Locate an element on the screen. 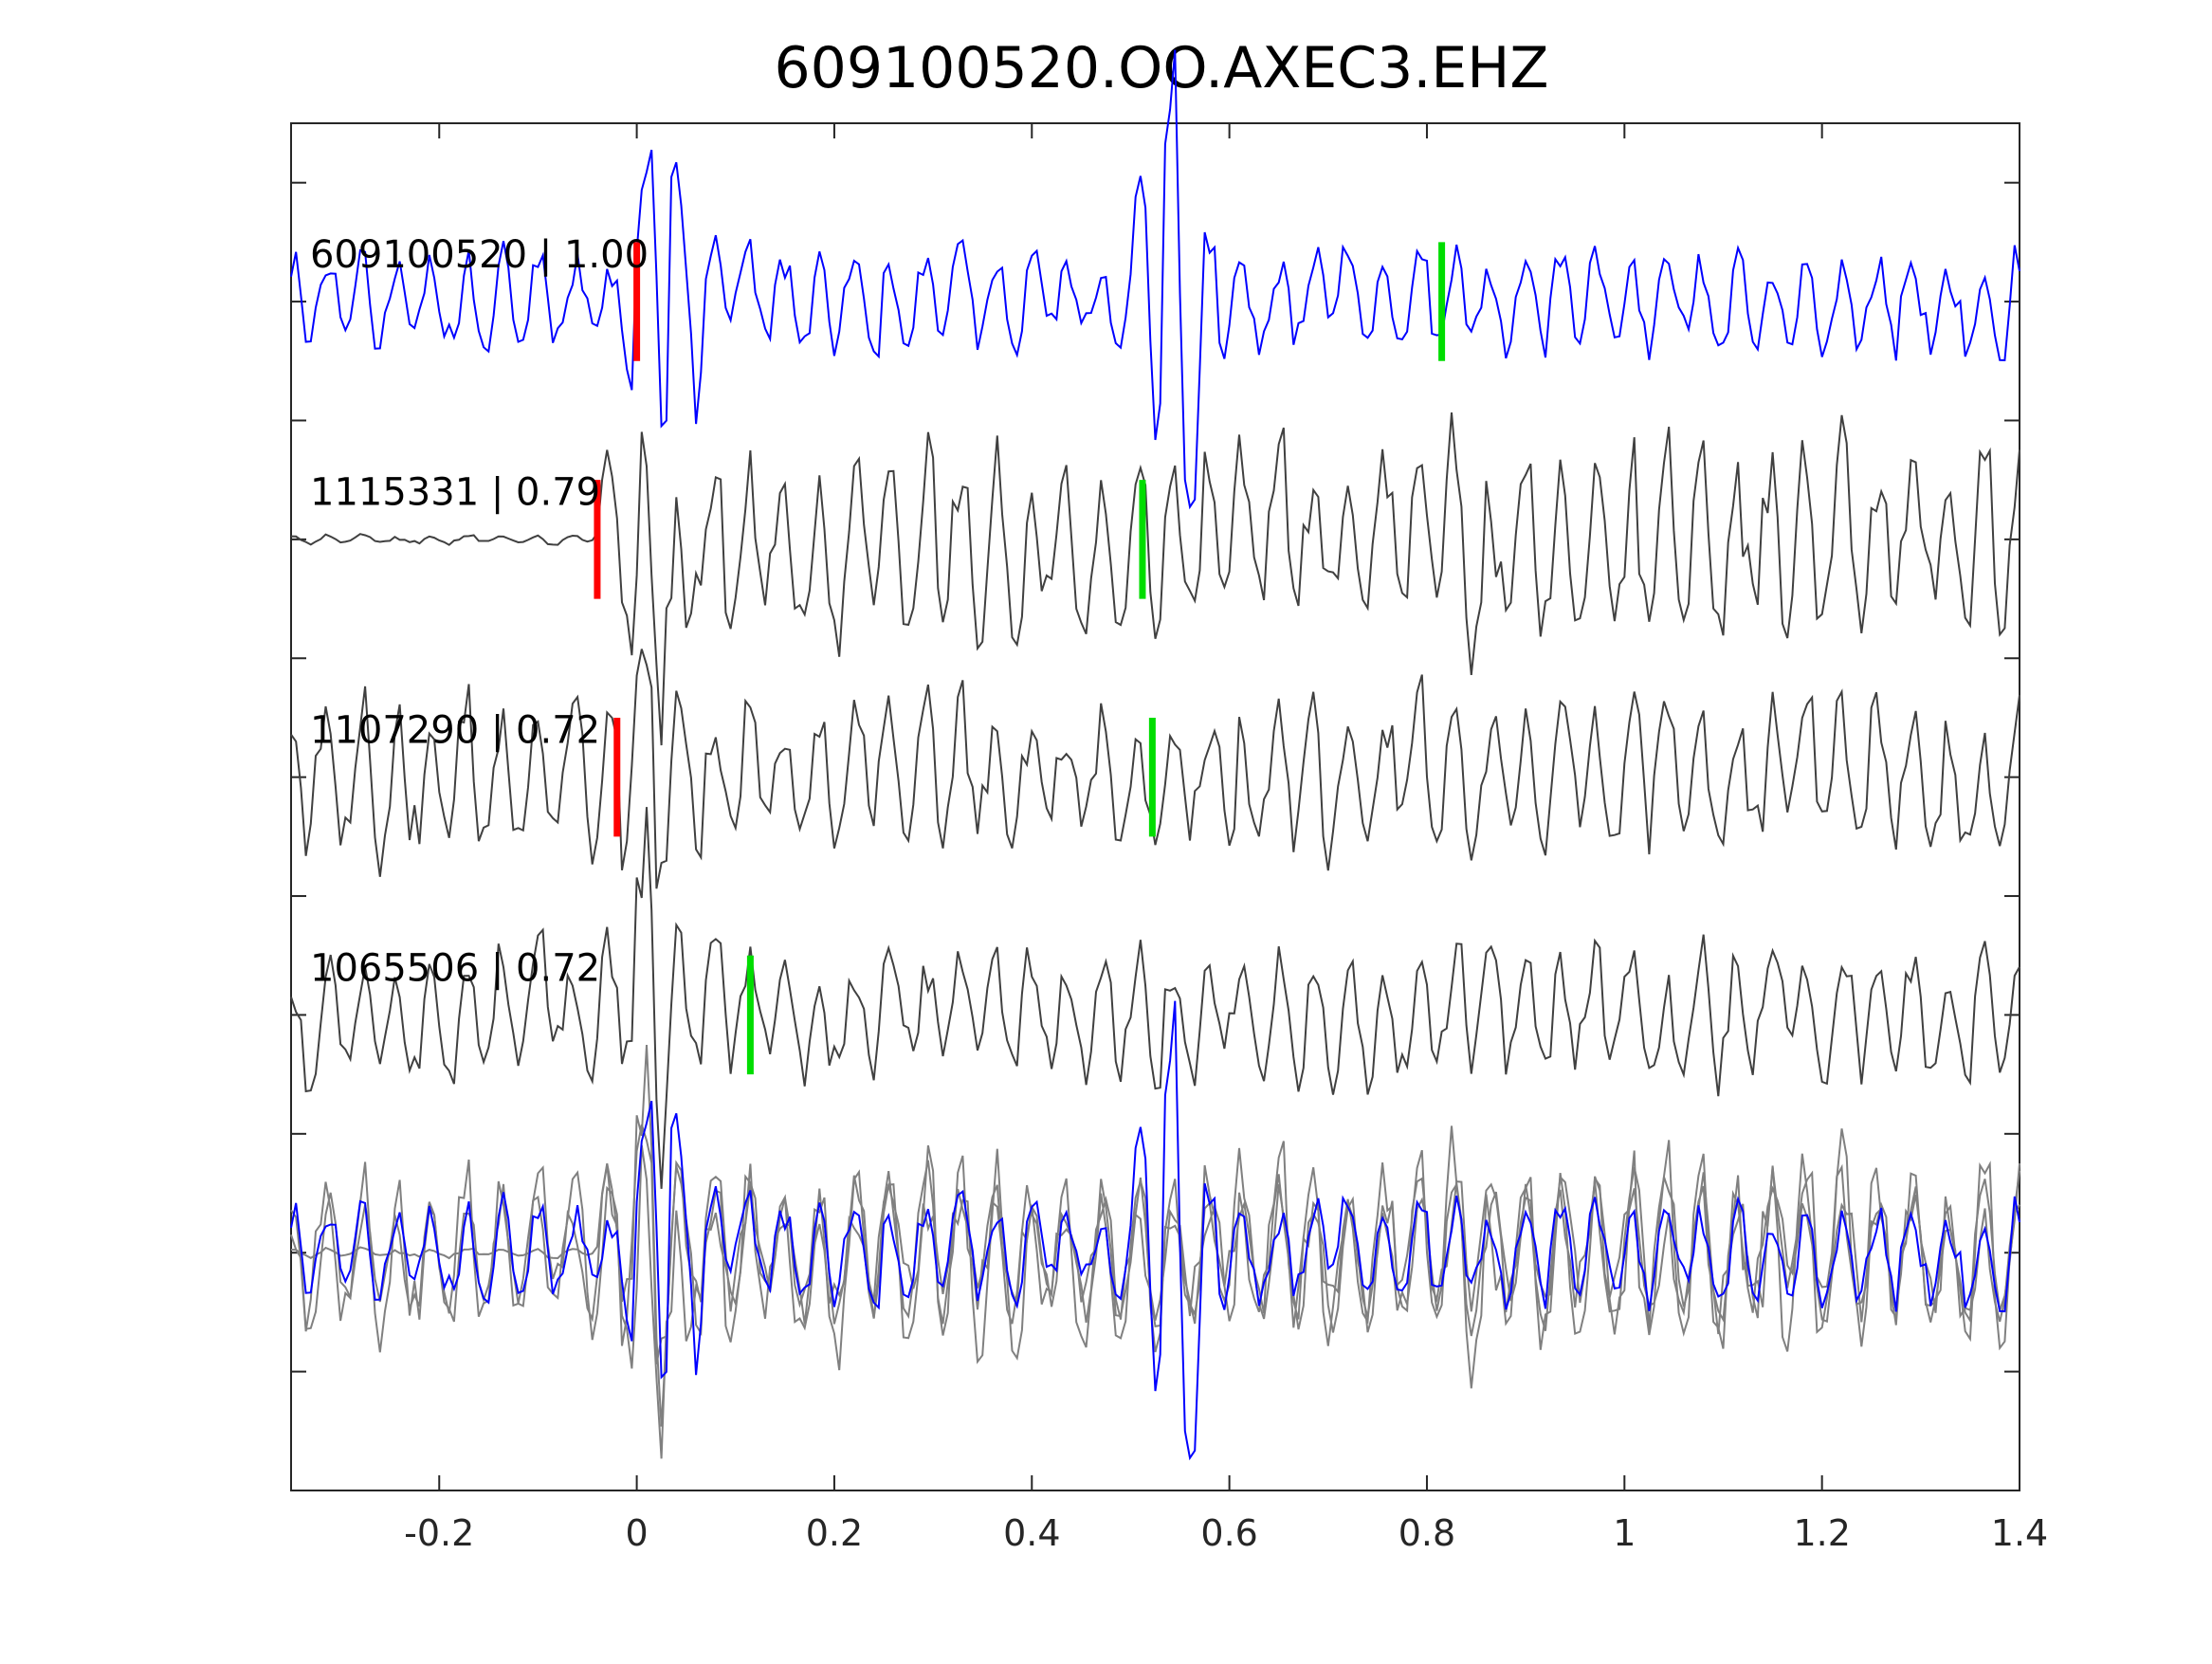 The height and width of the screenshot is (1664, 2212). x-tick-label: 1.2 is located at coordinates (1821, 1533).